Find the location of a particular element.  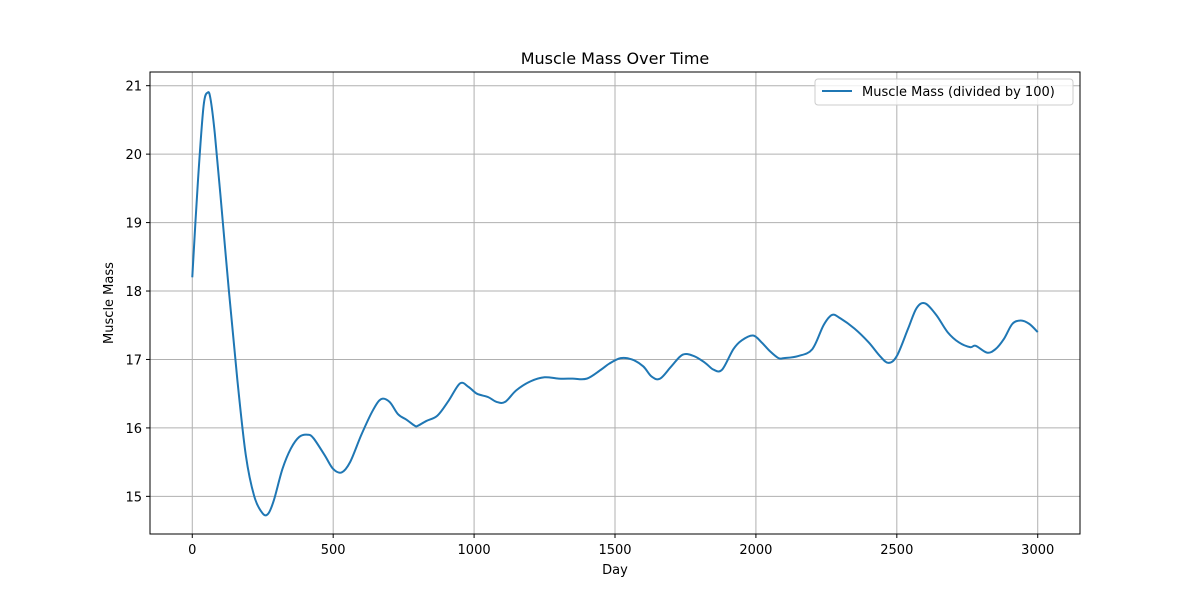

y-axis-ticks: 15 16 17 18 19 20 21 is located at coordinates (137, 292).